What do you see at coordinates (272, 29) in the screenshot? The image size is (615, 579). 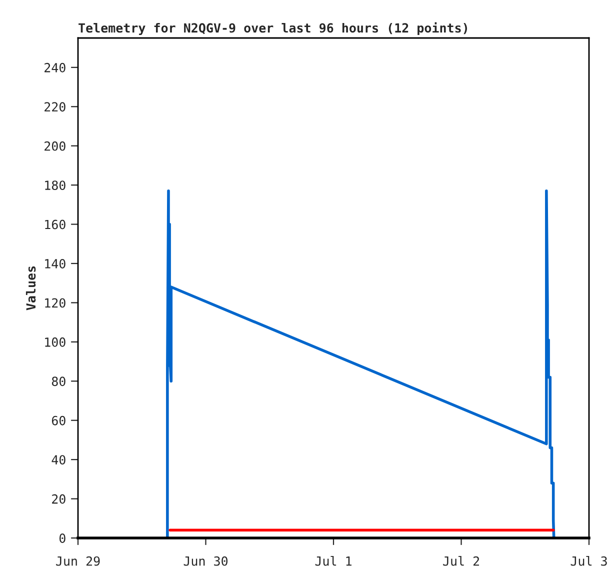 I see `chart-title: Telemetry for N2QGV-9 over last 96 hours (12 points)` at bounding box center [272, 29].